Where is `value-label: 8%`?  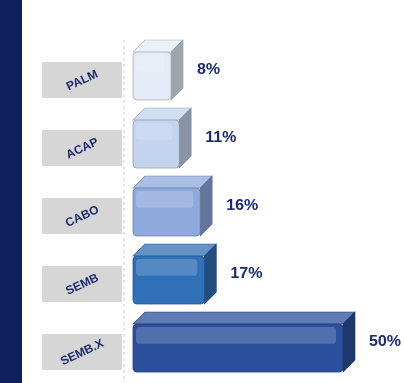
value-label: 8% is located at coordinates (208, 69).